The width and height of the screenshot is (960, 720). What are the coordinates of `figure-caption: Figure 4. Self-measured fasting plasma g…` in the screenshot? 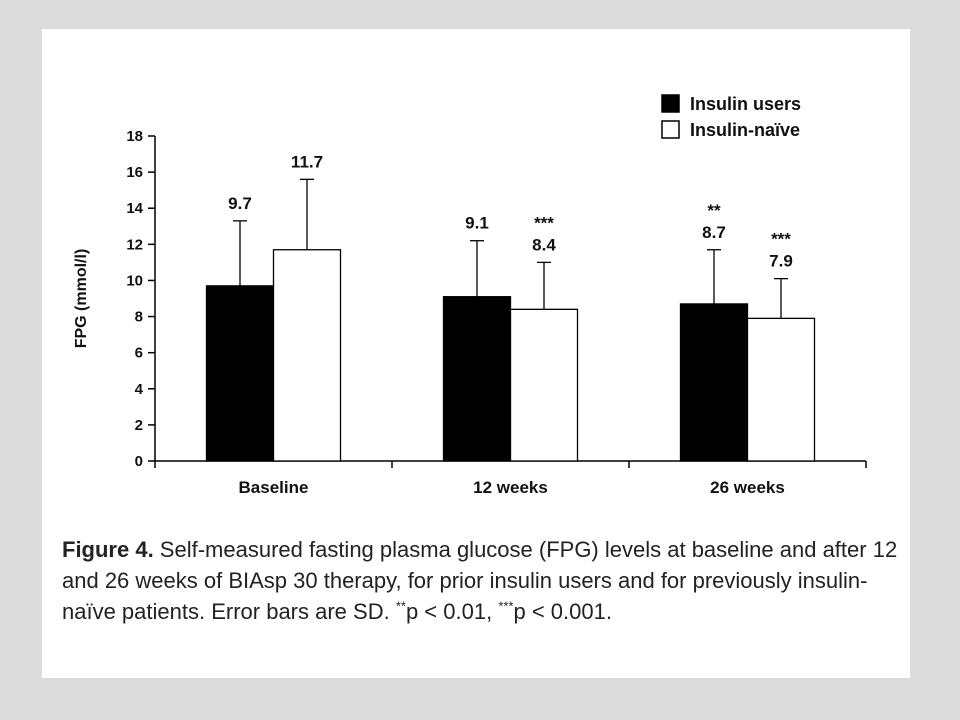 It's located at (482, 580).